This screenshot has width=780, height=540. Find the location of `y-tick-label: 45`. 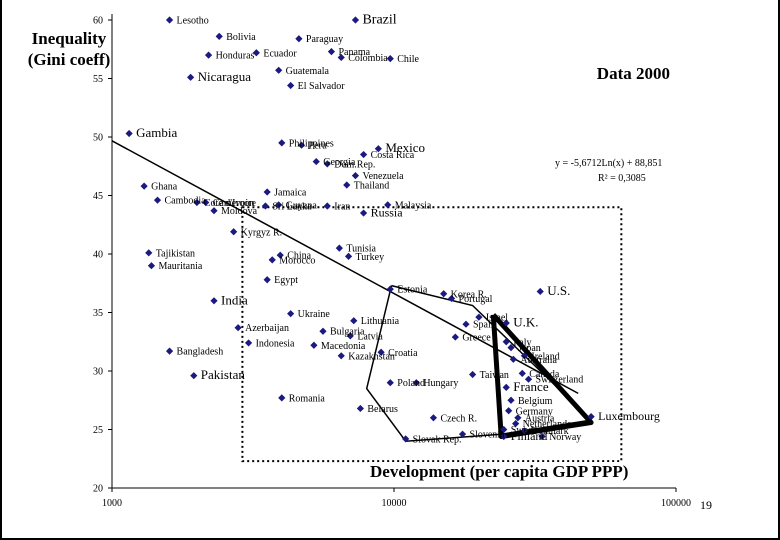

y-tick-label: 45 is located at coordinates (98, 196).